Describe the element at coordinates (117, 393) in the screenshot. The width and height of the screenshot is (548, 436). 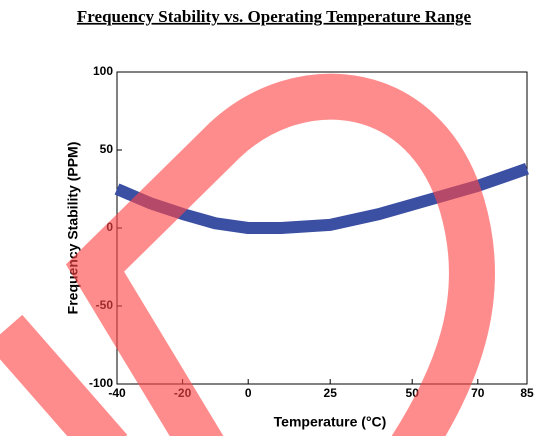
I see `x-tick-label: -40` at that location.